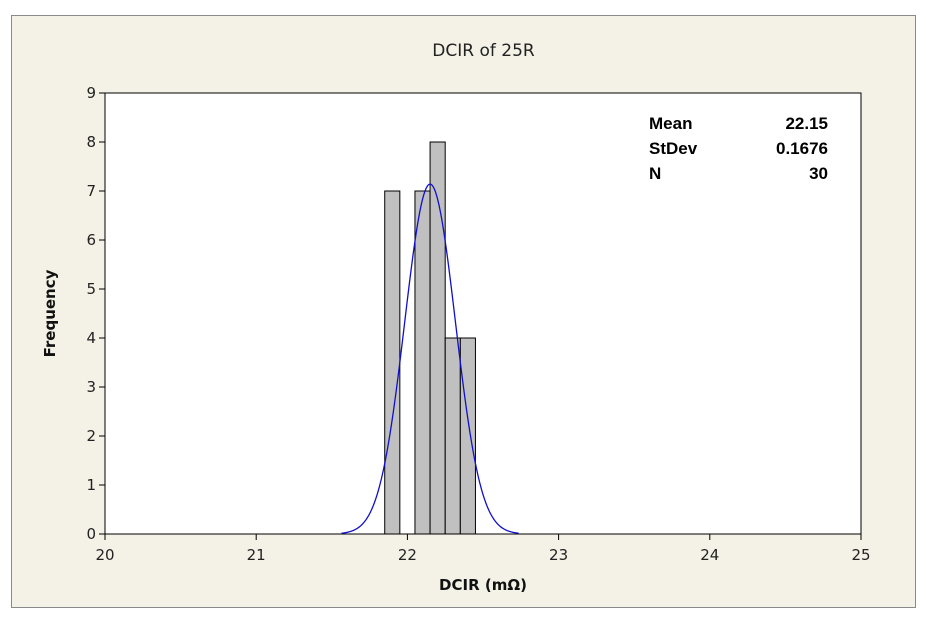 The height and width of the screenshot is (619, 938). Describe the element at coordinates (483, 585) in the screenshot. I see `x-axis-label: DCIR (mΩ)` at that location.